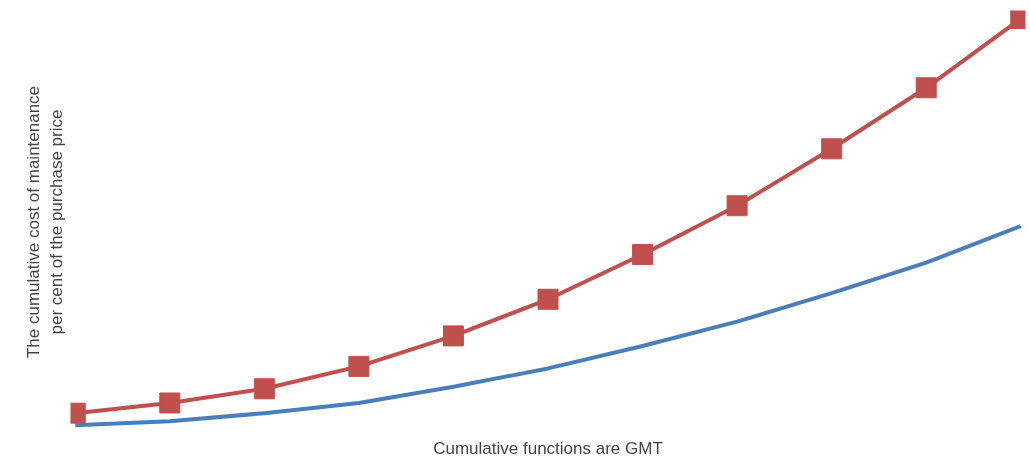  I want to click on y-axis-title: The cumulative cost of maintenance per cent of the purchase price, so click(44, 222).